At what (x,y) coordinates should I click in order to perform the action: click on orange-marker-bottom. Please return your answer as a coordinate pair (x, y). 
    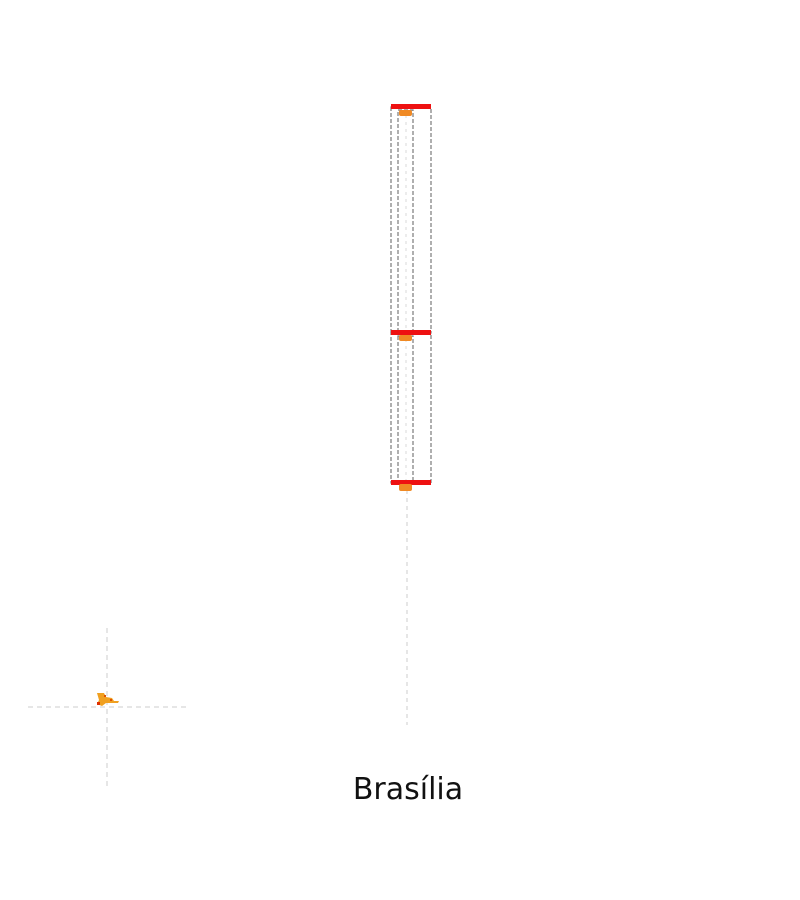
    Looking at the image, I should click on (405, 487).